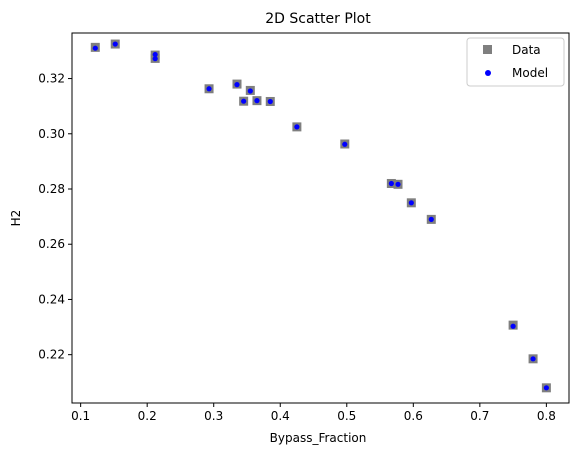  I want to click on y-axis-label: H2, so click(16, 218).